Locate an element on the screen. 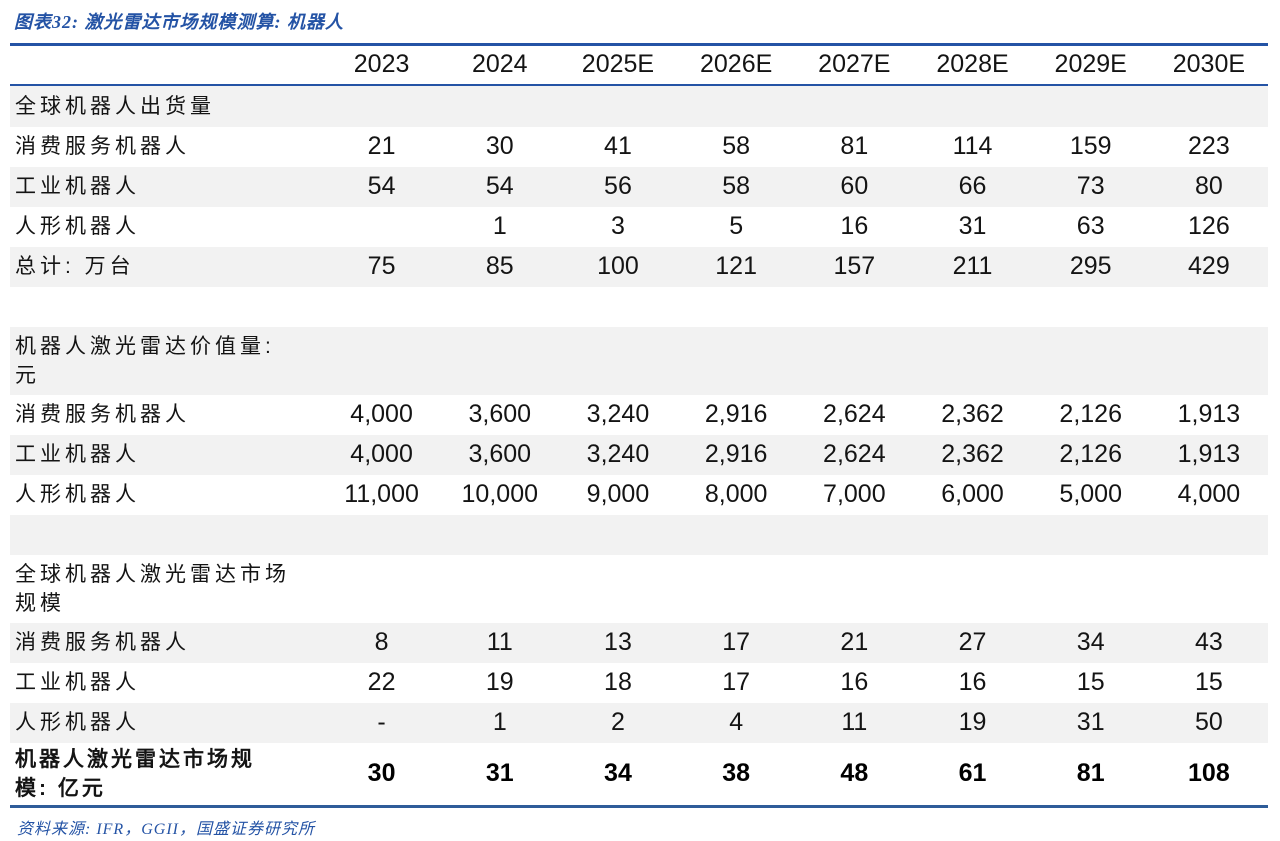  cell-value: 8 is located at coordinates (381, 642).